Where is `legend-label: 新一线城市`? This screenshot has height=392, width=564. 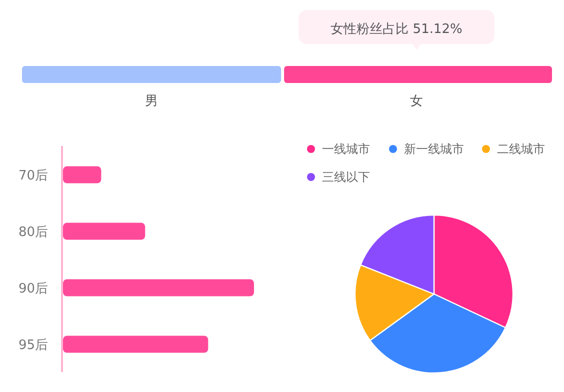
legend-label: 新一线城市 is located at coordinates (434, 149).